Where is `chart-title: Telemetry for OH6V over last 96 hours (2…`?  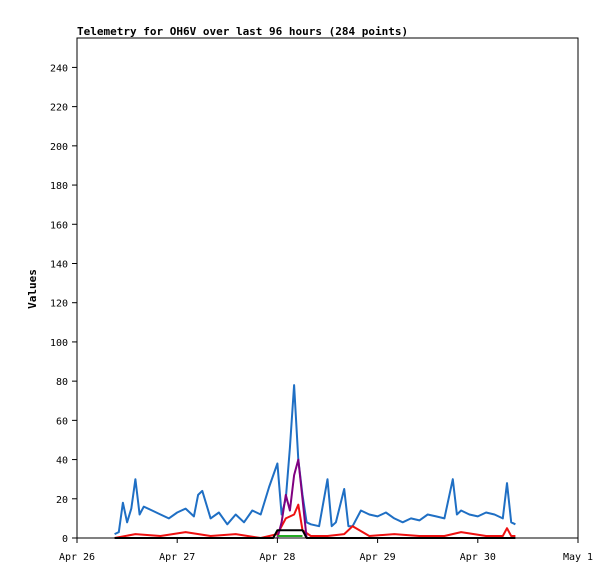
chart-title: Telemetry for OH6V over last 96 hours (2… is located at coordinates (242, 31).